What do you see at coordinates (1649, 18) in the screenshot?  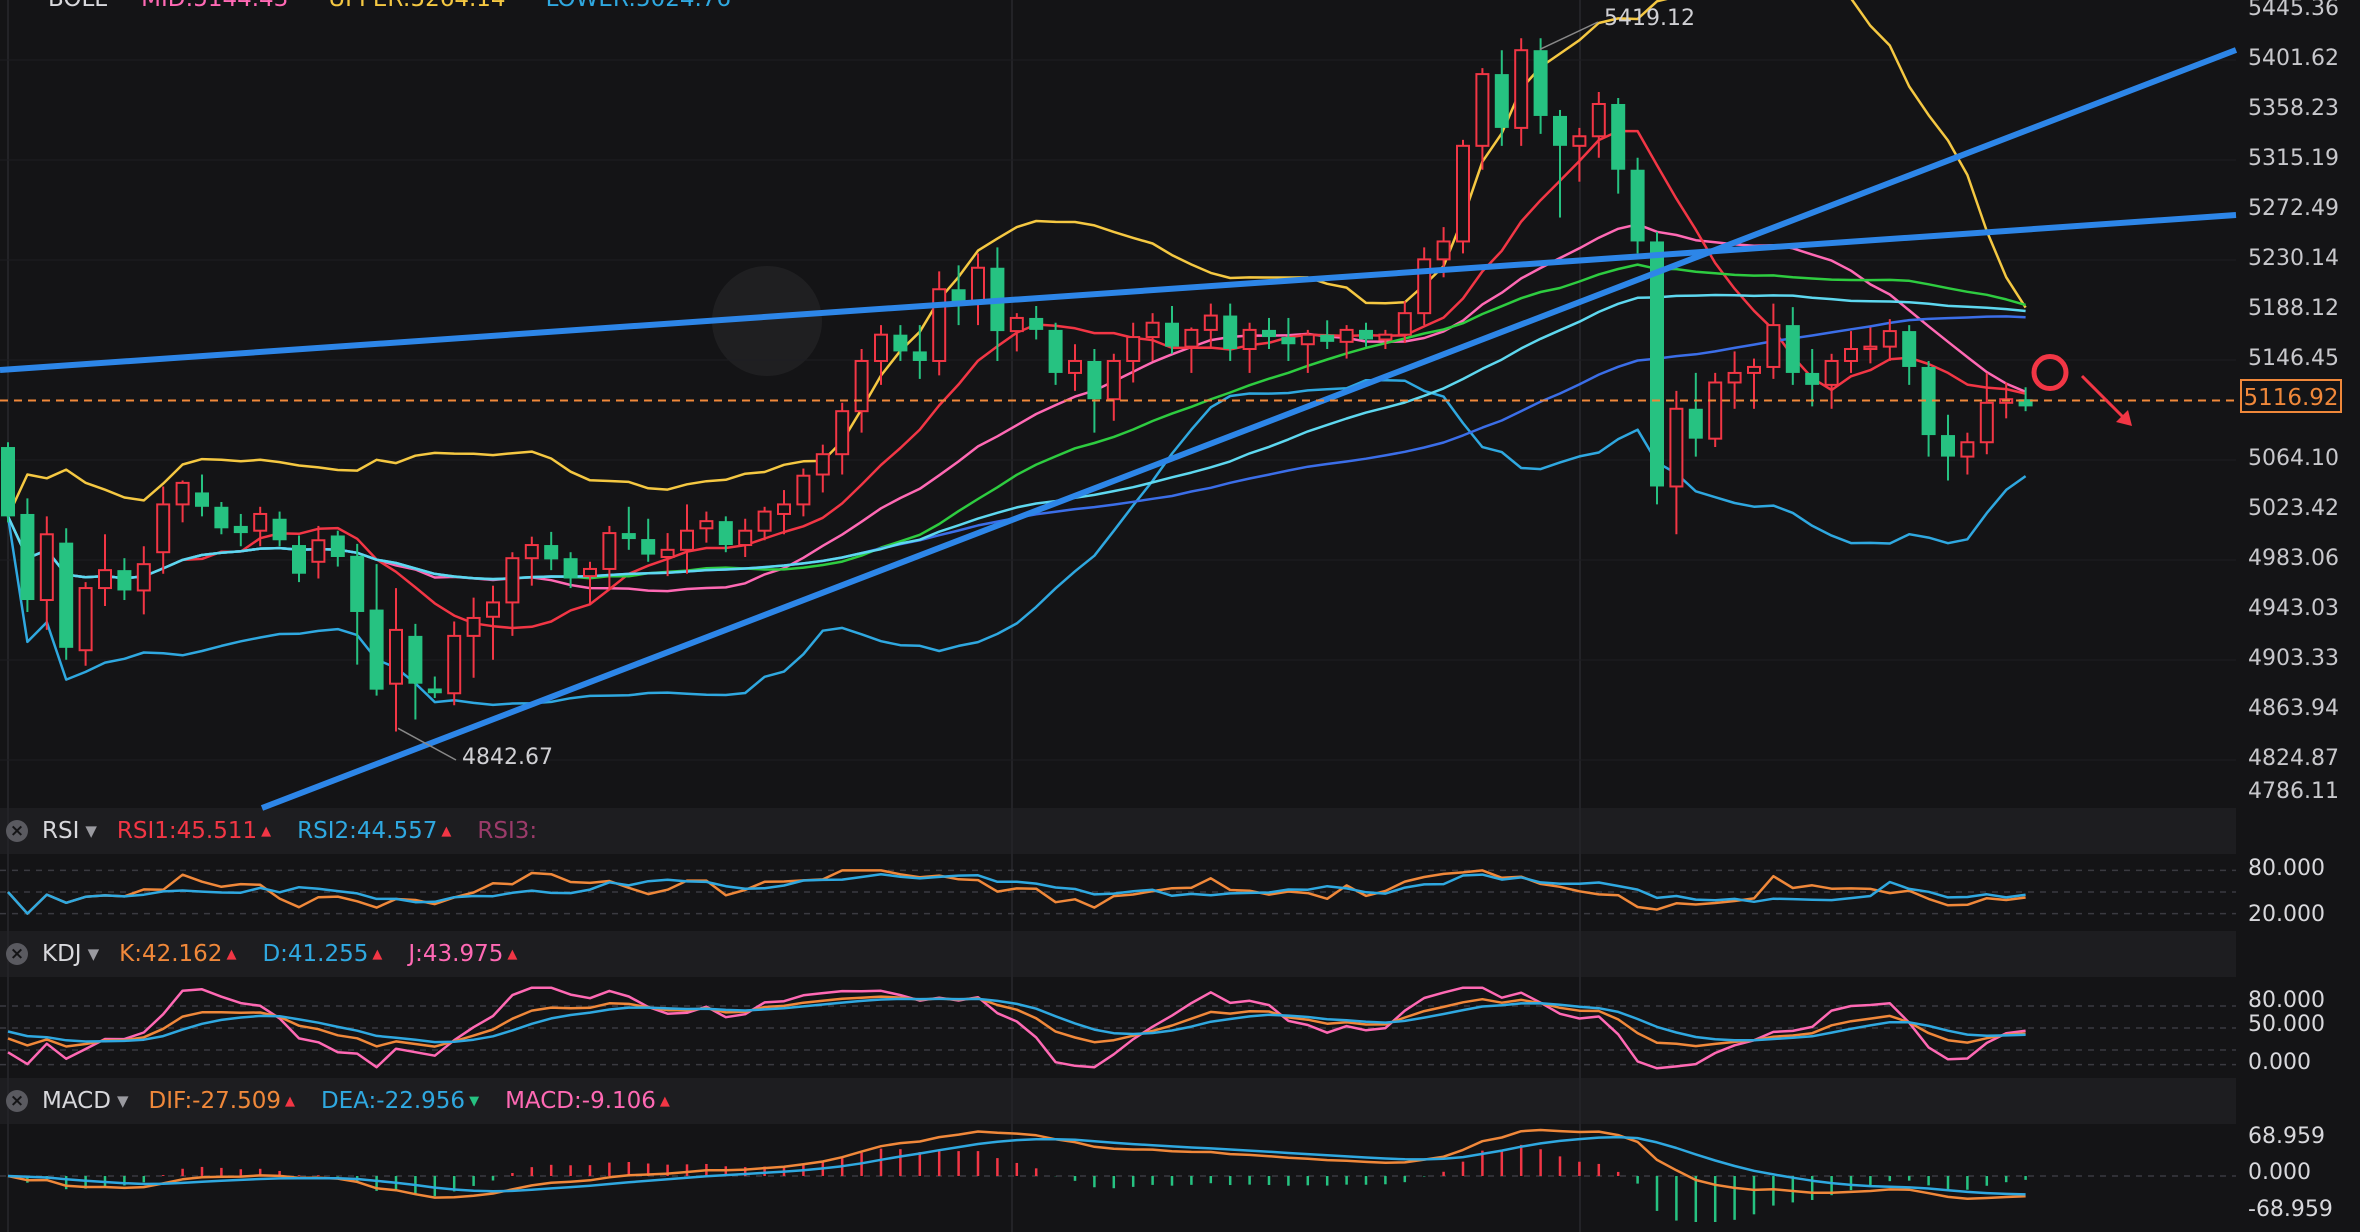 I see `period-high-label: 5419.12` at bounding box center [1649, 18].